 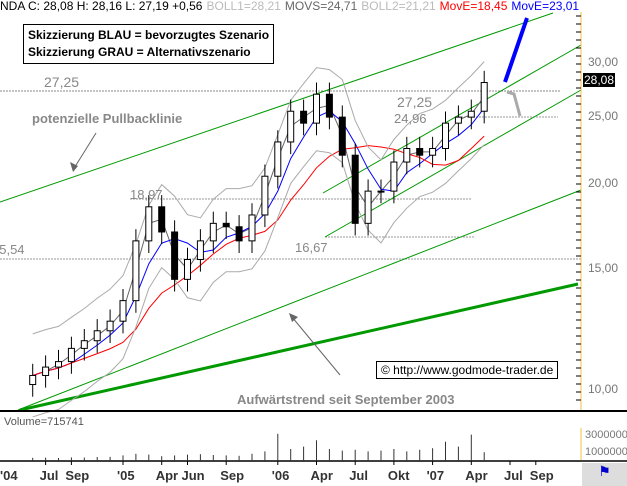 I want to click on pullback-arrowhead-icon, so click(x=74, y=167).